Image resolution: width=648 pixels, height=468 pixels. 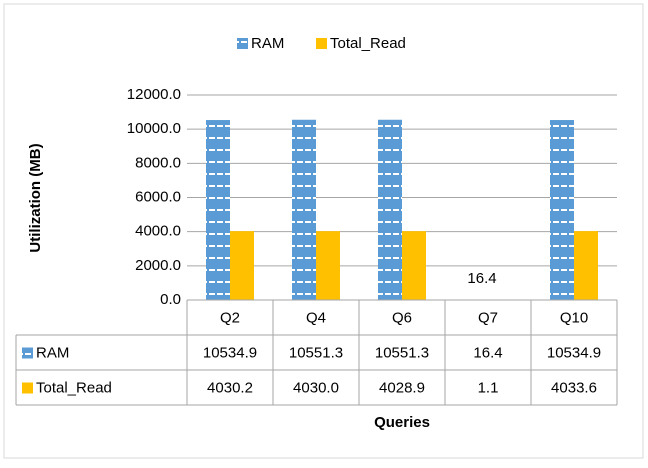 What do you see at coordinates (158, 265) in the screenshot?
I see `y-tick-label: 2000.0` at bounding box center [158, 265].